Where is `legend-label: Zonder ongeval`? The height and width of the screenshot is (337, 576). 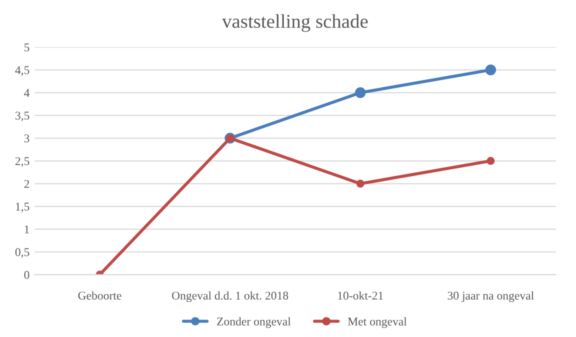 legend-label: Zonder ongeval is located at coordinates (254, 322).